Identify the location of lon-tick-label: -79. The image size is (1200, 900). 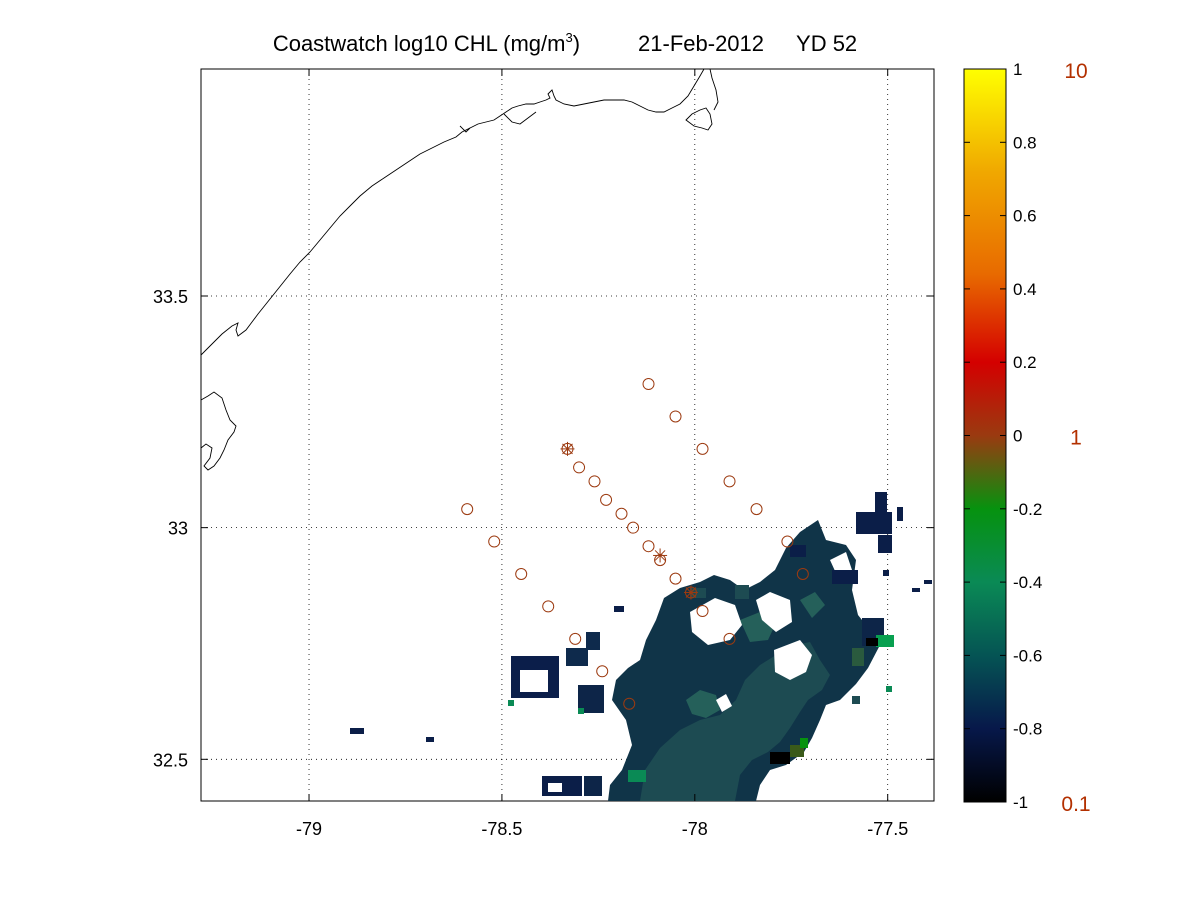
(309, 829).